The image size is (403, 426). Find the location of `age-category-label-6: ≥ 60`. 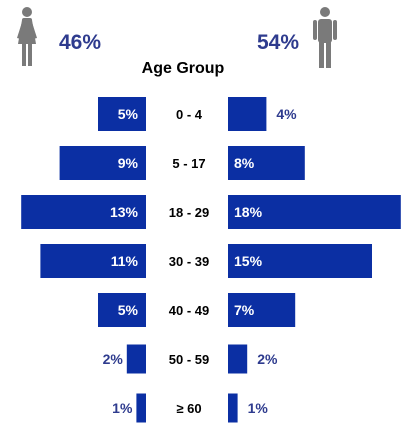

age-category-label-6: ≥ 60 is located at coordinates (188, 408).